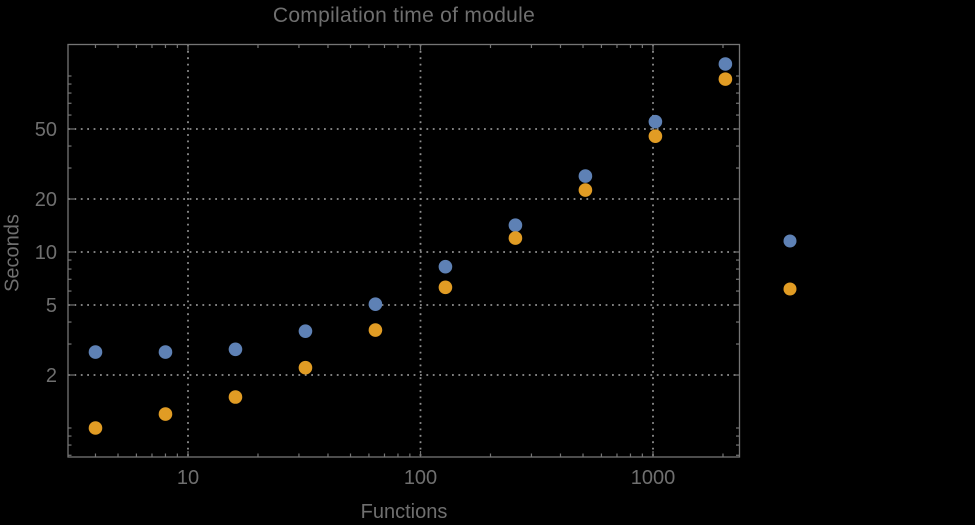  What do you see at coordinates (95, 352) in the screenshot?
I see `data-point-series-blue-x4` at bounding box center [95, 352].